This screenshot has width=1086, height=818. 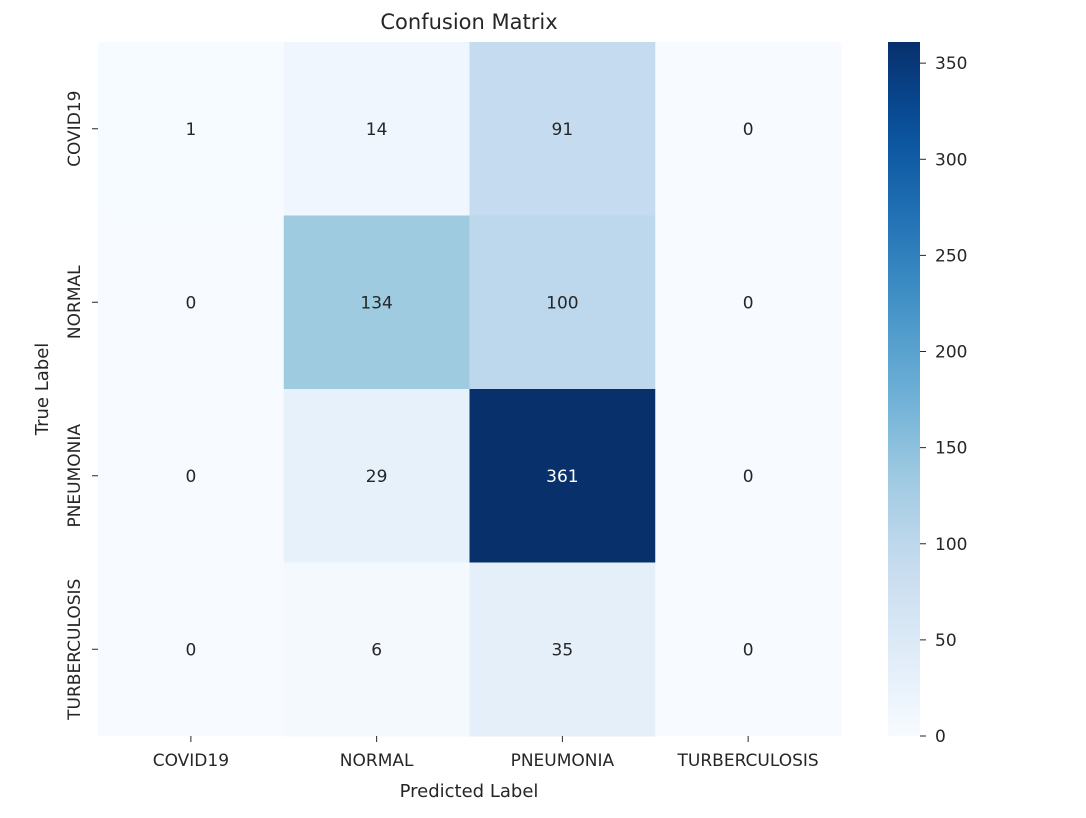 I want to click on y-tick-label: TURBERCULOSIS, so click(x=75, y=650).